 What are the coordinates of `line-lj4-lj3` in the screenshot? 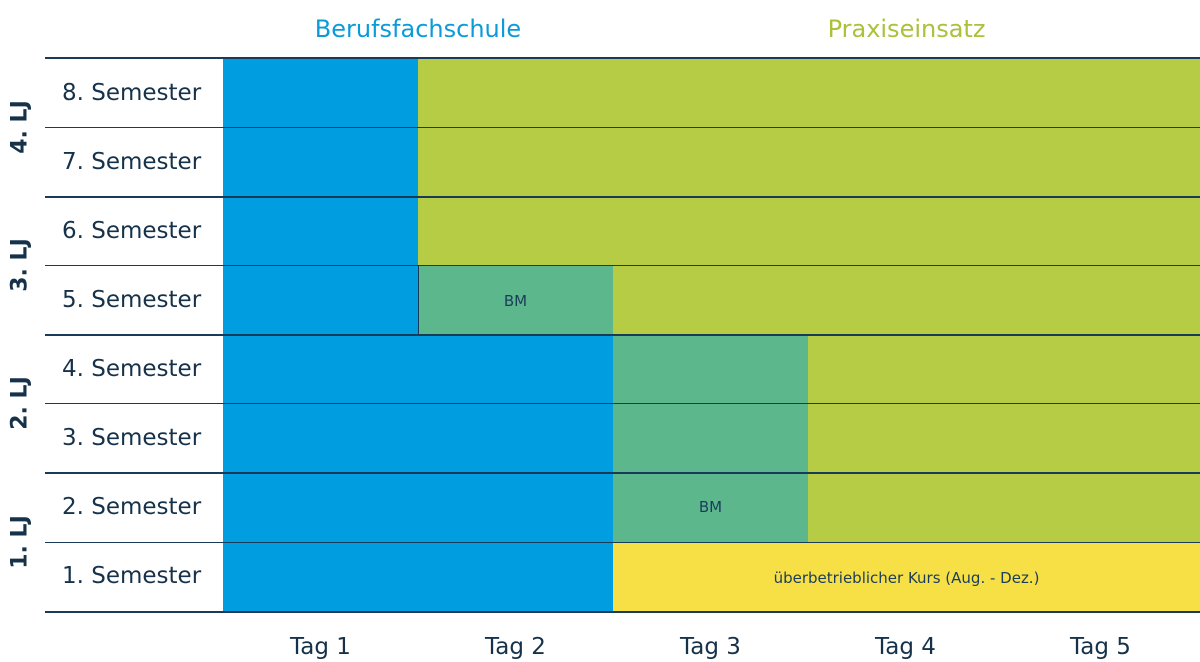 It's located at (622, 197).